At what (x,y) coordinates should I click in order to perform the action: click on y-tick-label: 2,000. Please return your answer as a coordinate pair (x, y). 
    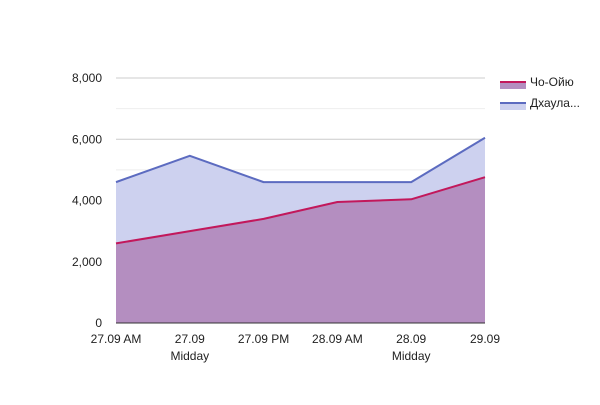
    Looking at the image, I should click on (87, 262).